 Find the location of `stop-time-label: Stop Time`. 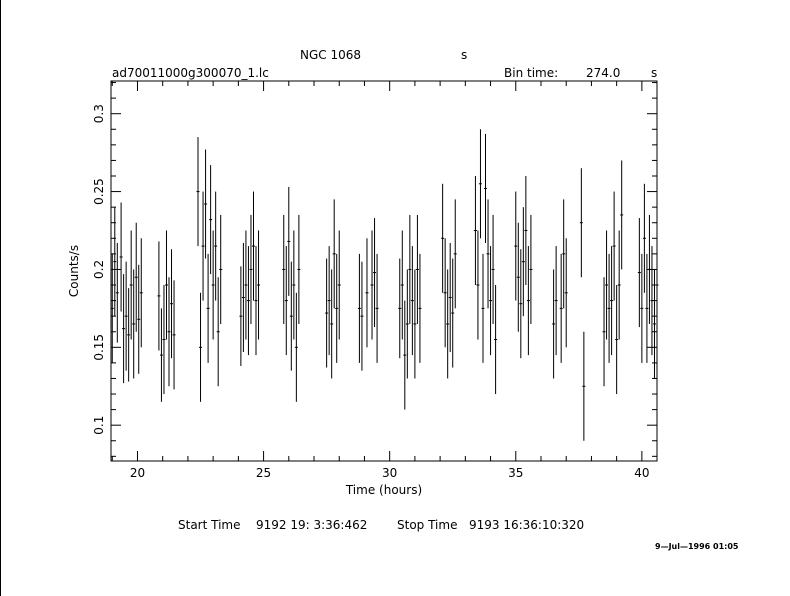

stop-time-label: Stop Time is located at coordinates (427, 525).